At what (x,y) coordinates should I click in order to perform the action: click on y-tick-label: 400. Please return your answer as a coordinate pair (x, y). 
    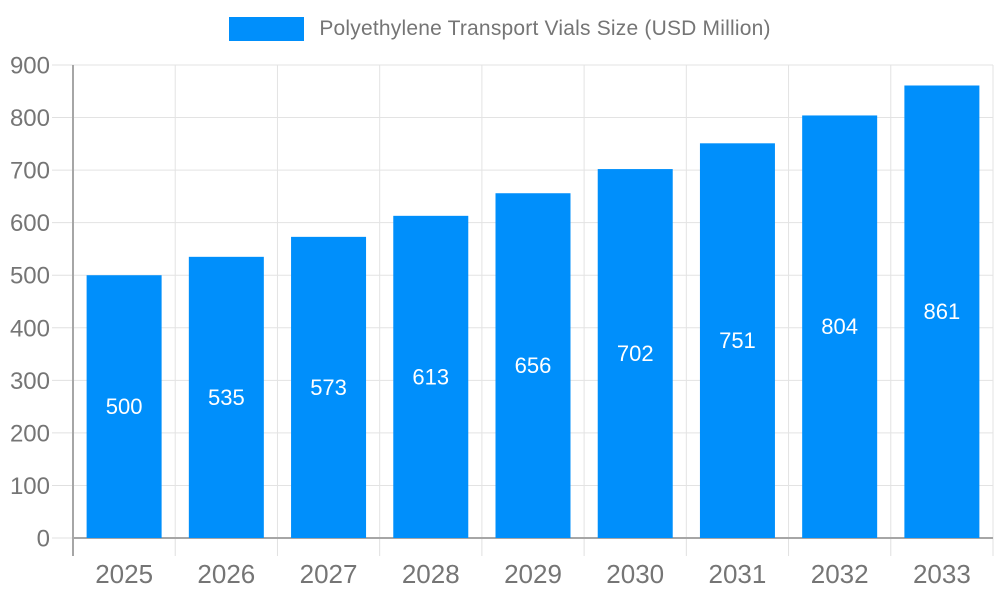
    Looking at the image, I should click on (30, 328).